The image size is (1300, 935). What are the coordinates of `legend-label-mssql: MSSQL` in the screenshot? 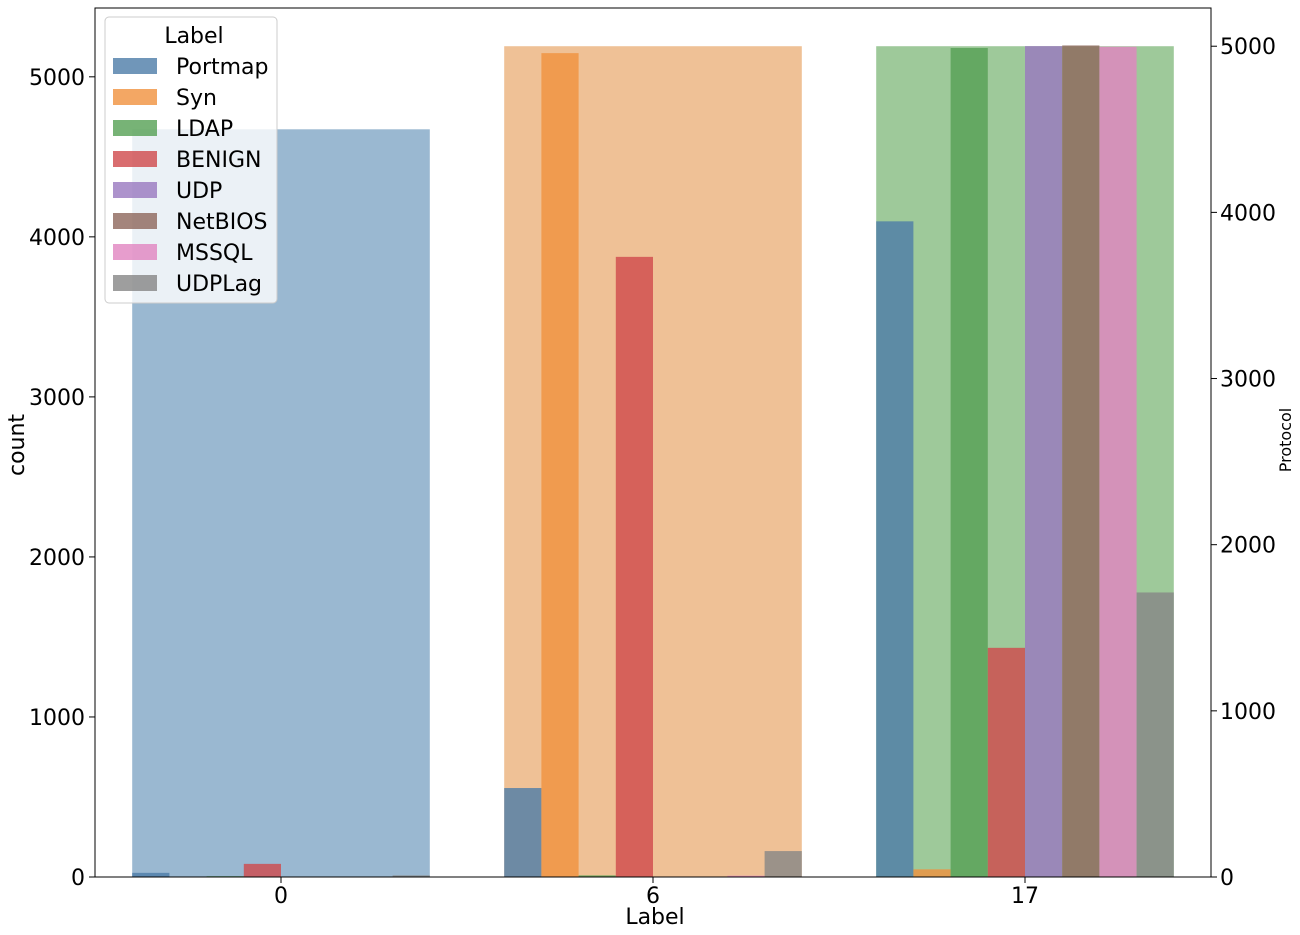 It's located at (214, 253).